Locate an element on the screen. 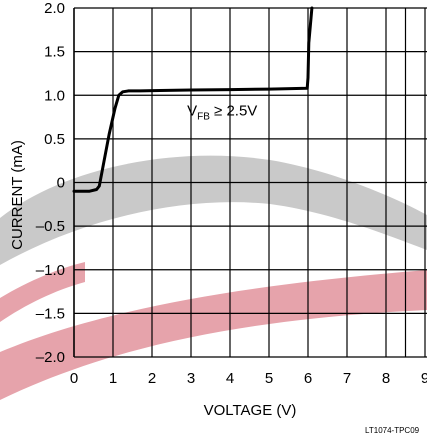  y-tick-label: 2.0 is located at coordinates (54, 8).